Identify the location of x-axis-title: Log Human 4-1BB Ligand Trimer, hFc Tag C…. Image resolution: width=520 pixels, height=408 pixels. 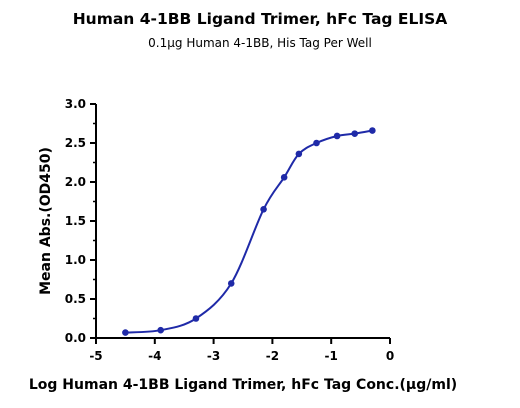
(243, 385).